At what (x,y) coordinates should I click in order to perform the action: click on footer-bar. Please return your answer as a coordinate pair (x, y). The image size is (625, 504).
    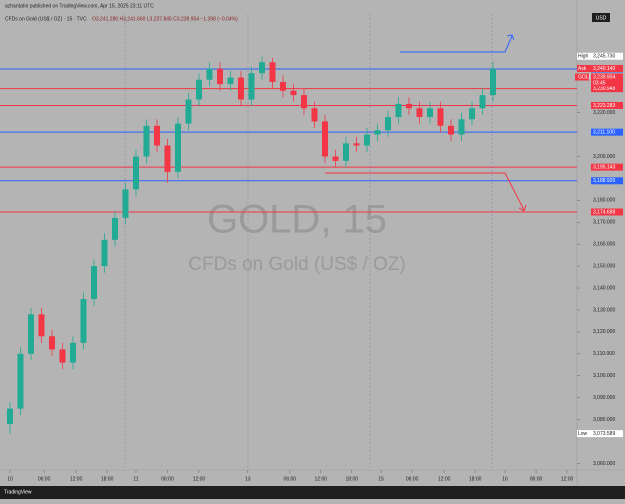
    Looking at the image, I should click on (312, 492).